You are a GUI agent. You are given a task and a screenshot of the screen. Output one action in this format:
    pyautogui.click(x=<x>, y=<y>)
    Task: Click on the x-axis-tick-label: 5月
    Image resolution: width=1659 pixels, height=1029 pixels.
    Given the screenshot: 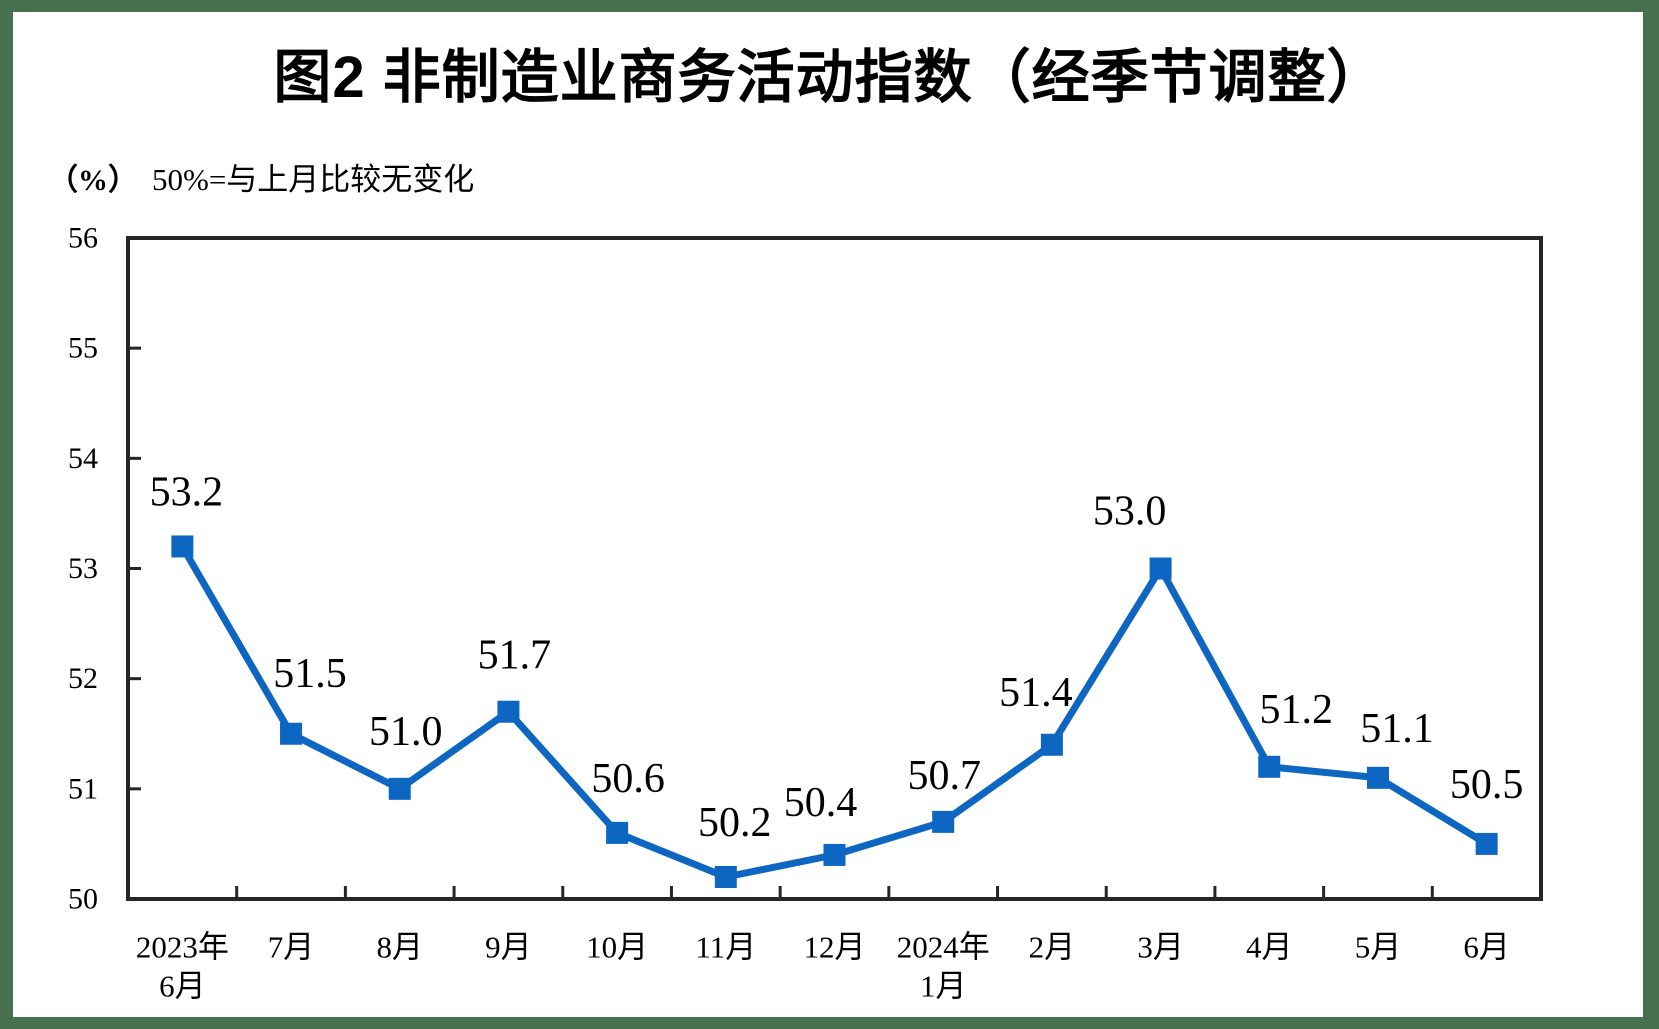 What is the action you would take?
    pyautogui.click(x=1378, y=947)
    